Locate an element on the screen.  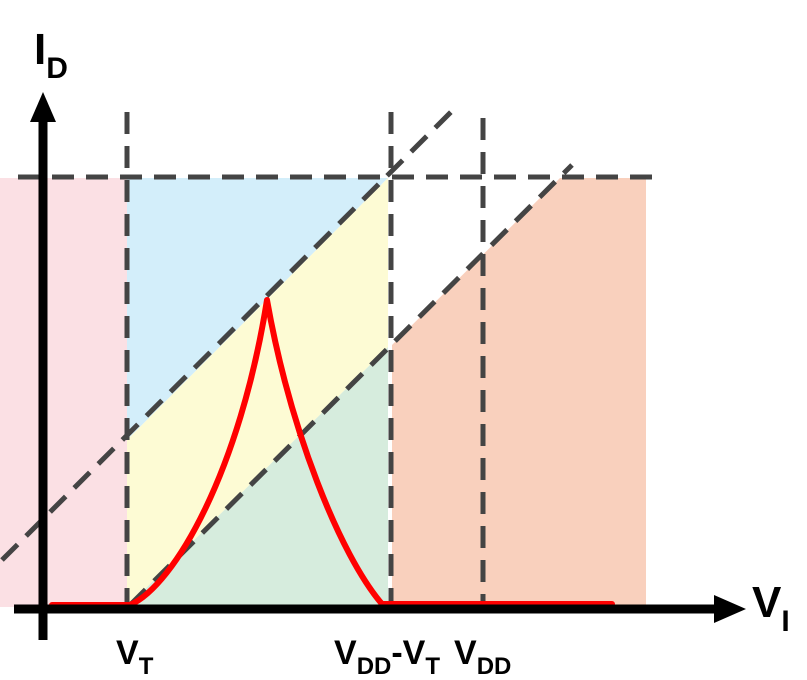
x-axis-arrowhead is located at coordinates (730, 609).